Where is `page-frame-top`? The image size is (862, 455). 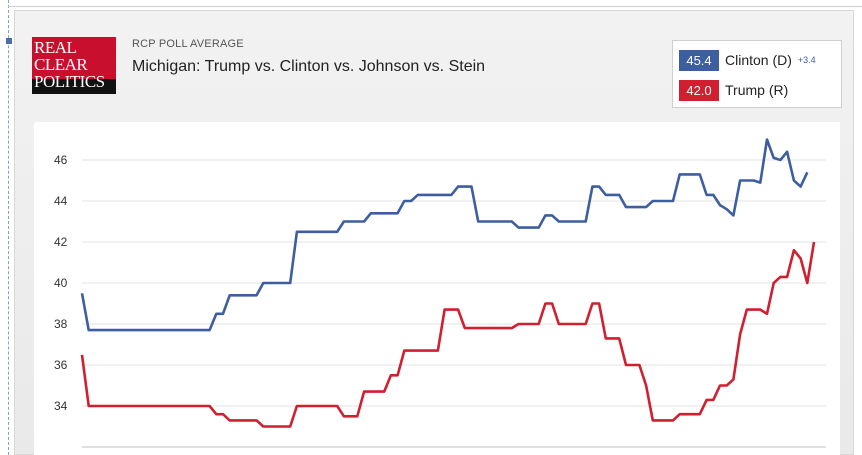
page-frame-top is located at coordinates (435, 6).